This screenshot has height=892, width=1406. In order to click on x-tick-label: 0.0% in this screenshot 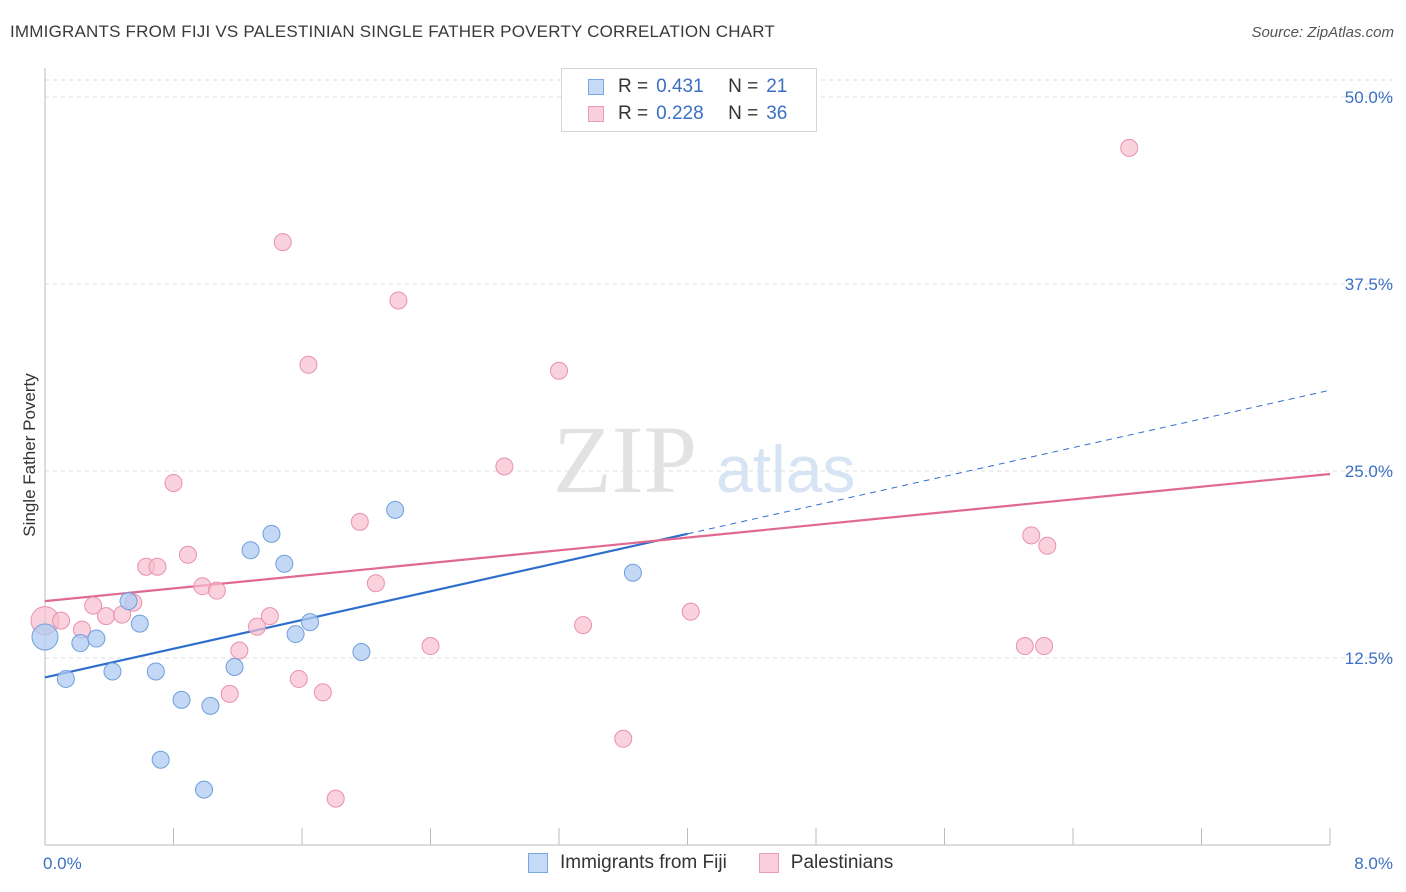, I will do `click(62, 863)`.